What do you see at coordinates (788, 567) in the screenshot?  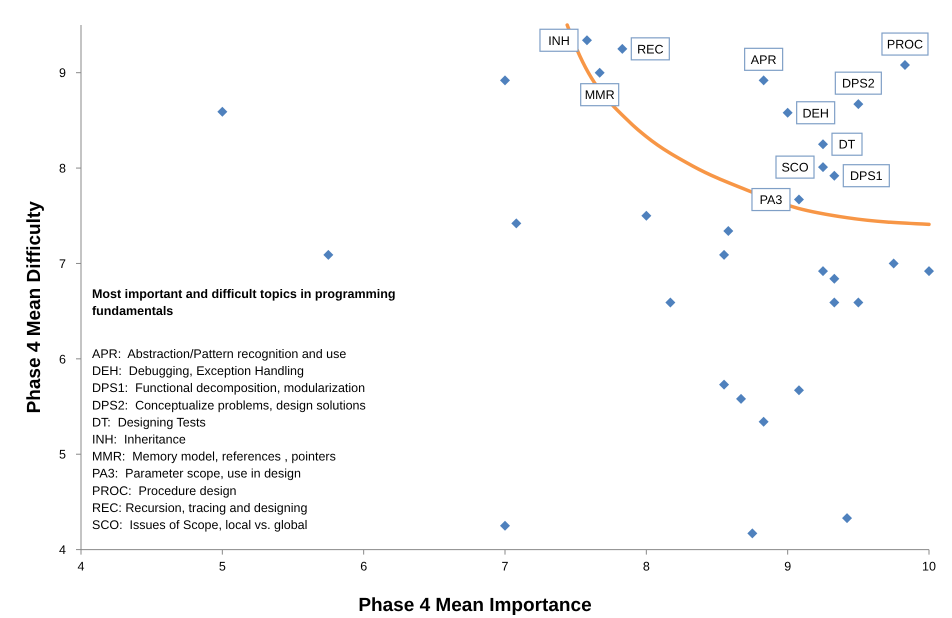 I see `x-tick-label: 9` at bounding box center [788, 567].